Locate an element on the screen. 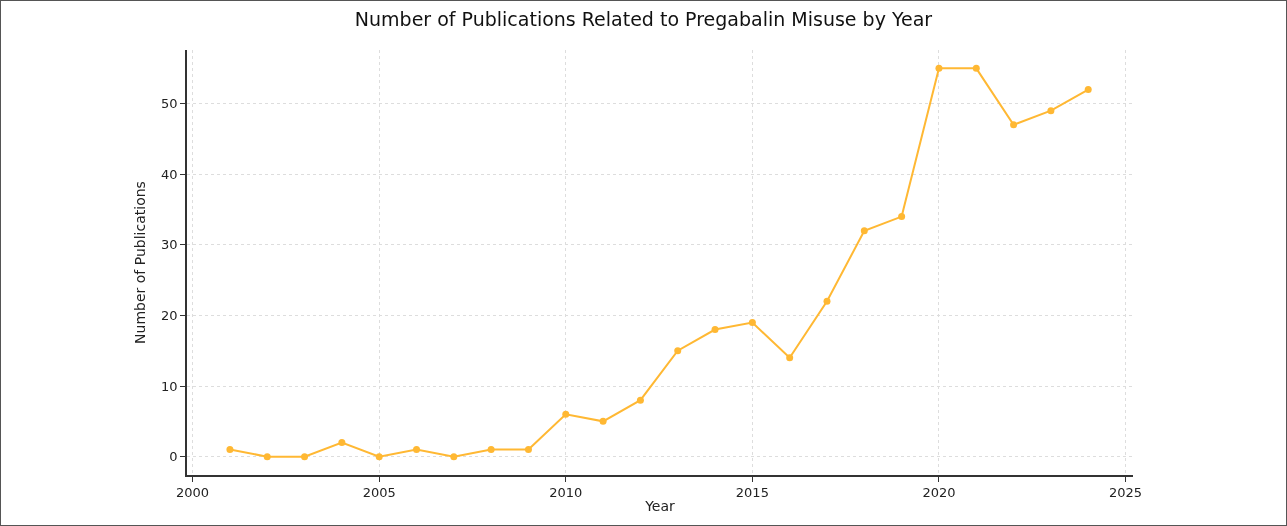 Image resolution: width=1287 pixels, height=526 pixels. y-tick-label: 50 is located at coordinates (169, 104).